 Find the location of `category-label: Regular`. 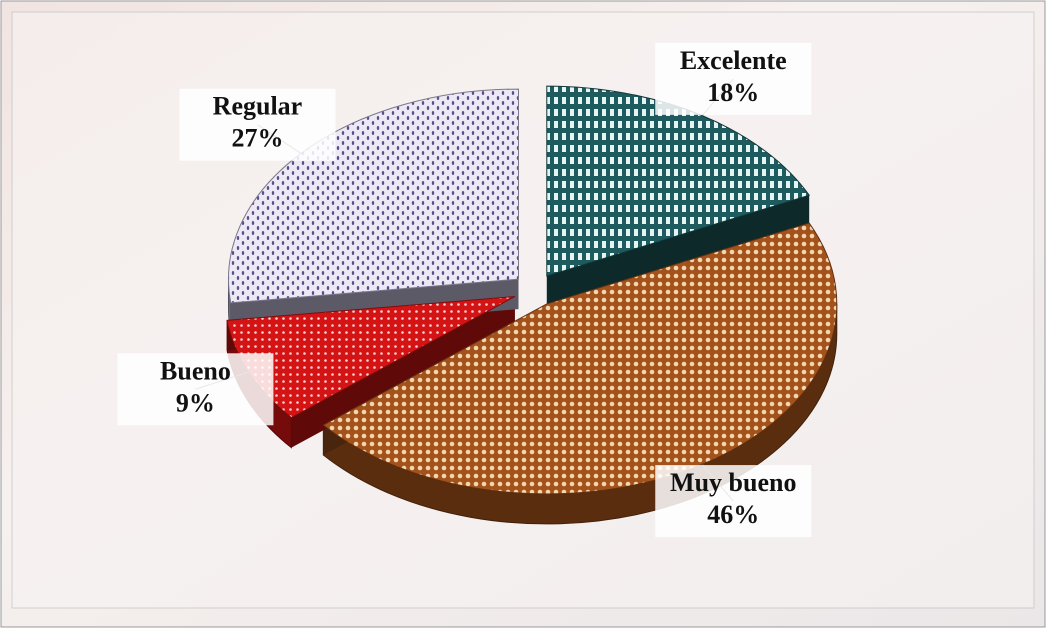

category-label: Regular is located at coordinates (258, 106).